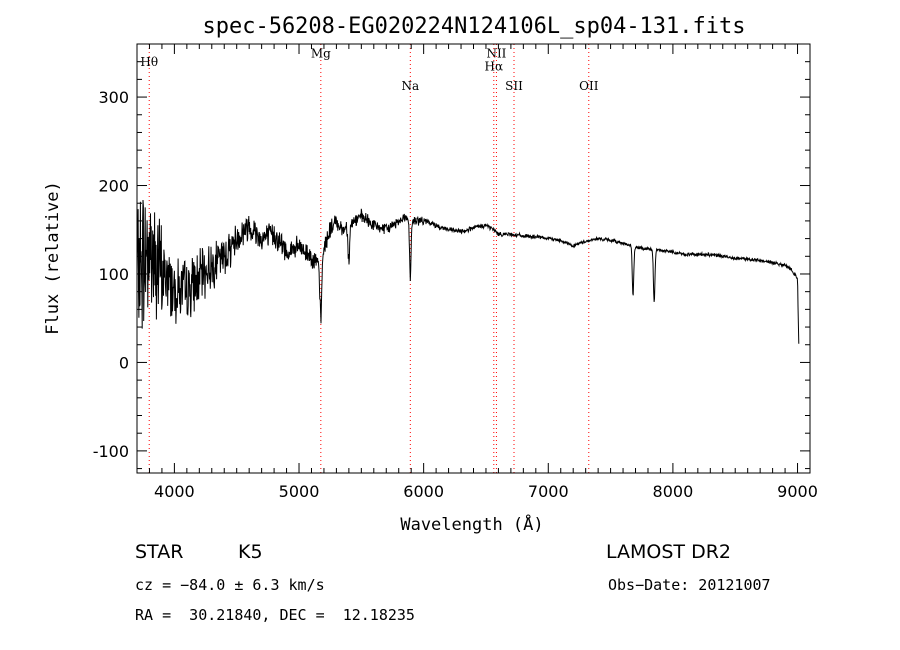  What do you see at coordinates (113, 97) in the screenshot?
I see `y-tick-label-4: 300` at bounding box center [113, 97].